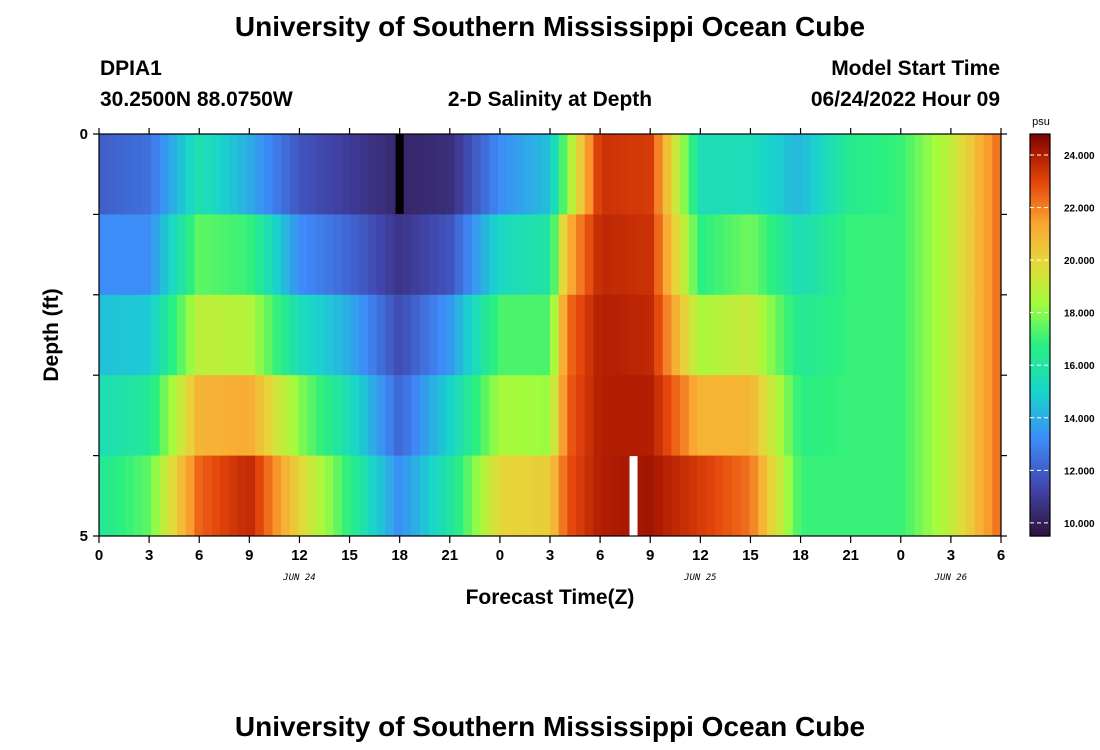 This screenshot has width=1100, height=750. Describe the element at coordinates (750, 555) in the screenshot. I see `x-tick-label: 15` at that location.